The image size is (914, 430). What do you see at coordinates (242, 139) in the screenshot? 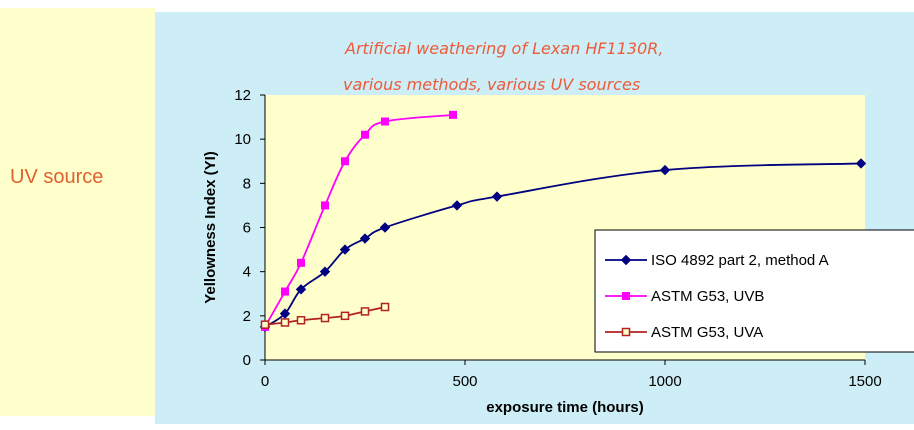
I see `y-tick-label: 10` at bounding box center [242, 139].